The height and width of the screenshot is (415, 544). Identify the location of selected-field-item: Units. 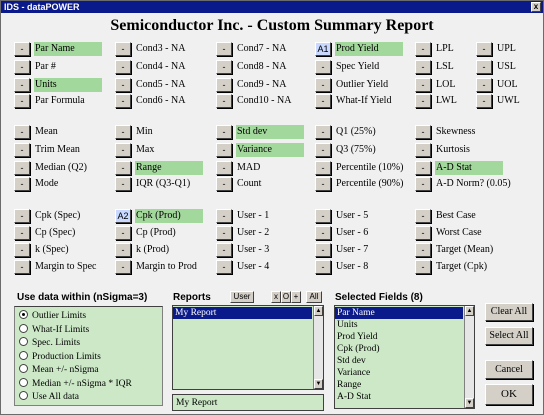
(347, 325).